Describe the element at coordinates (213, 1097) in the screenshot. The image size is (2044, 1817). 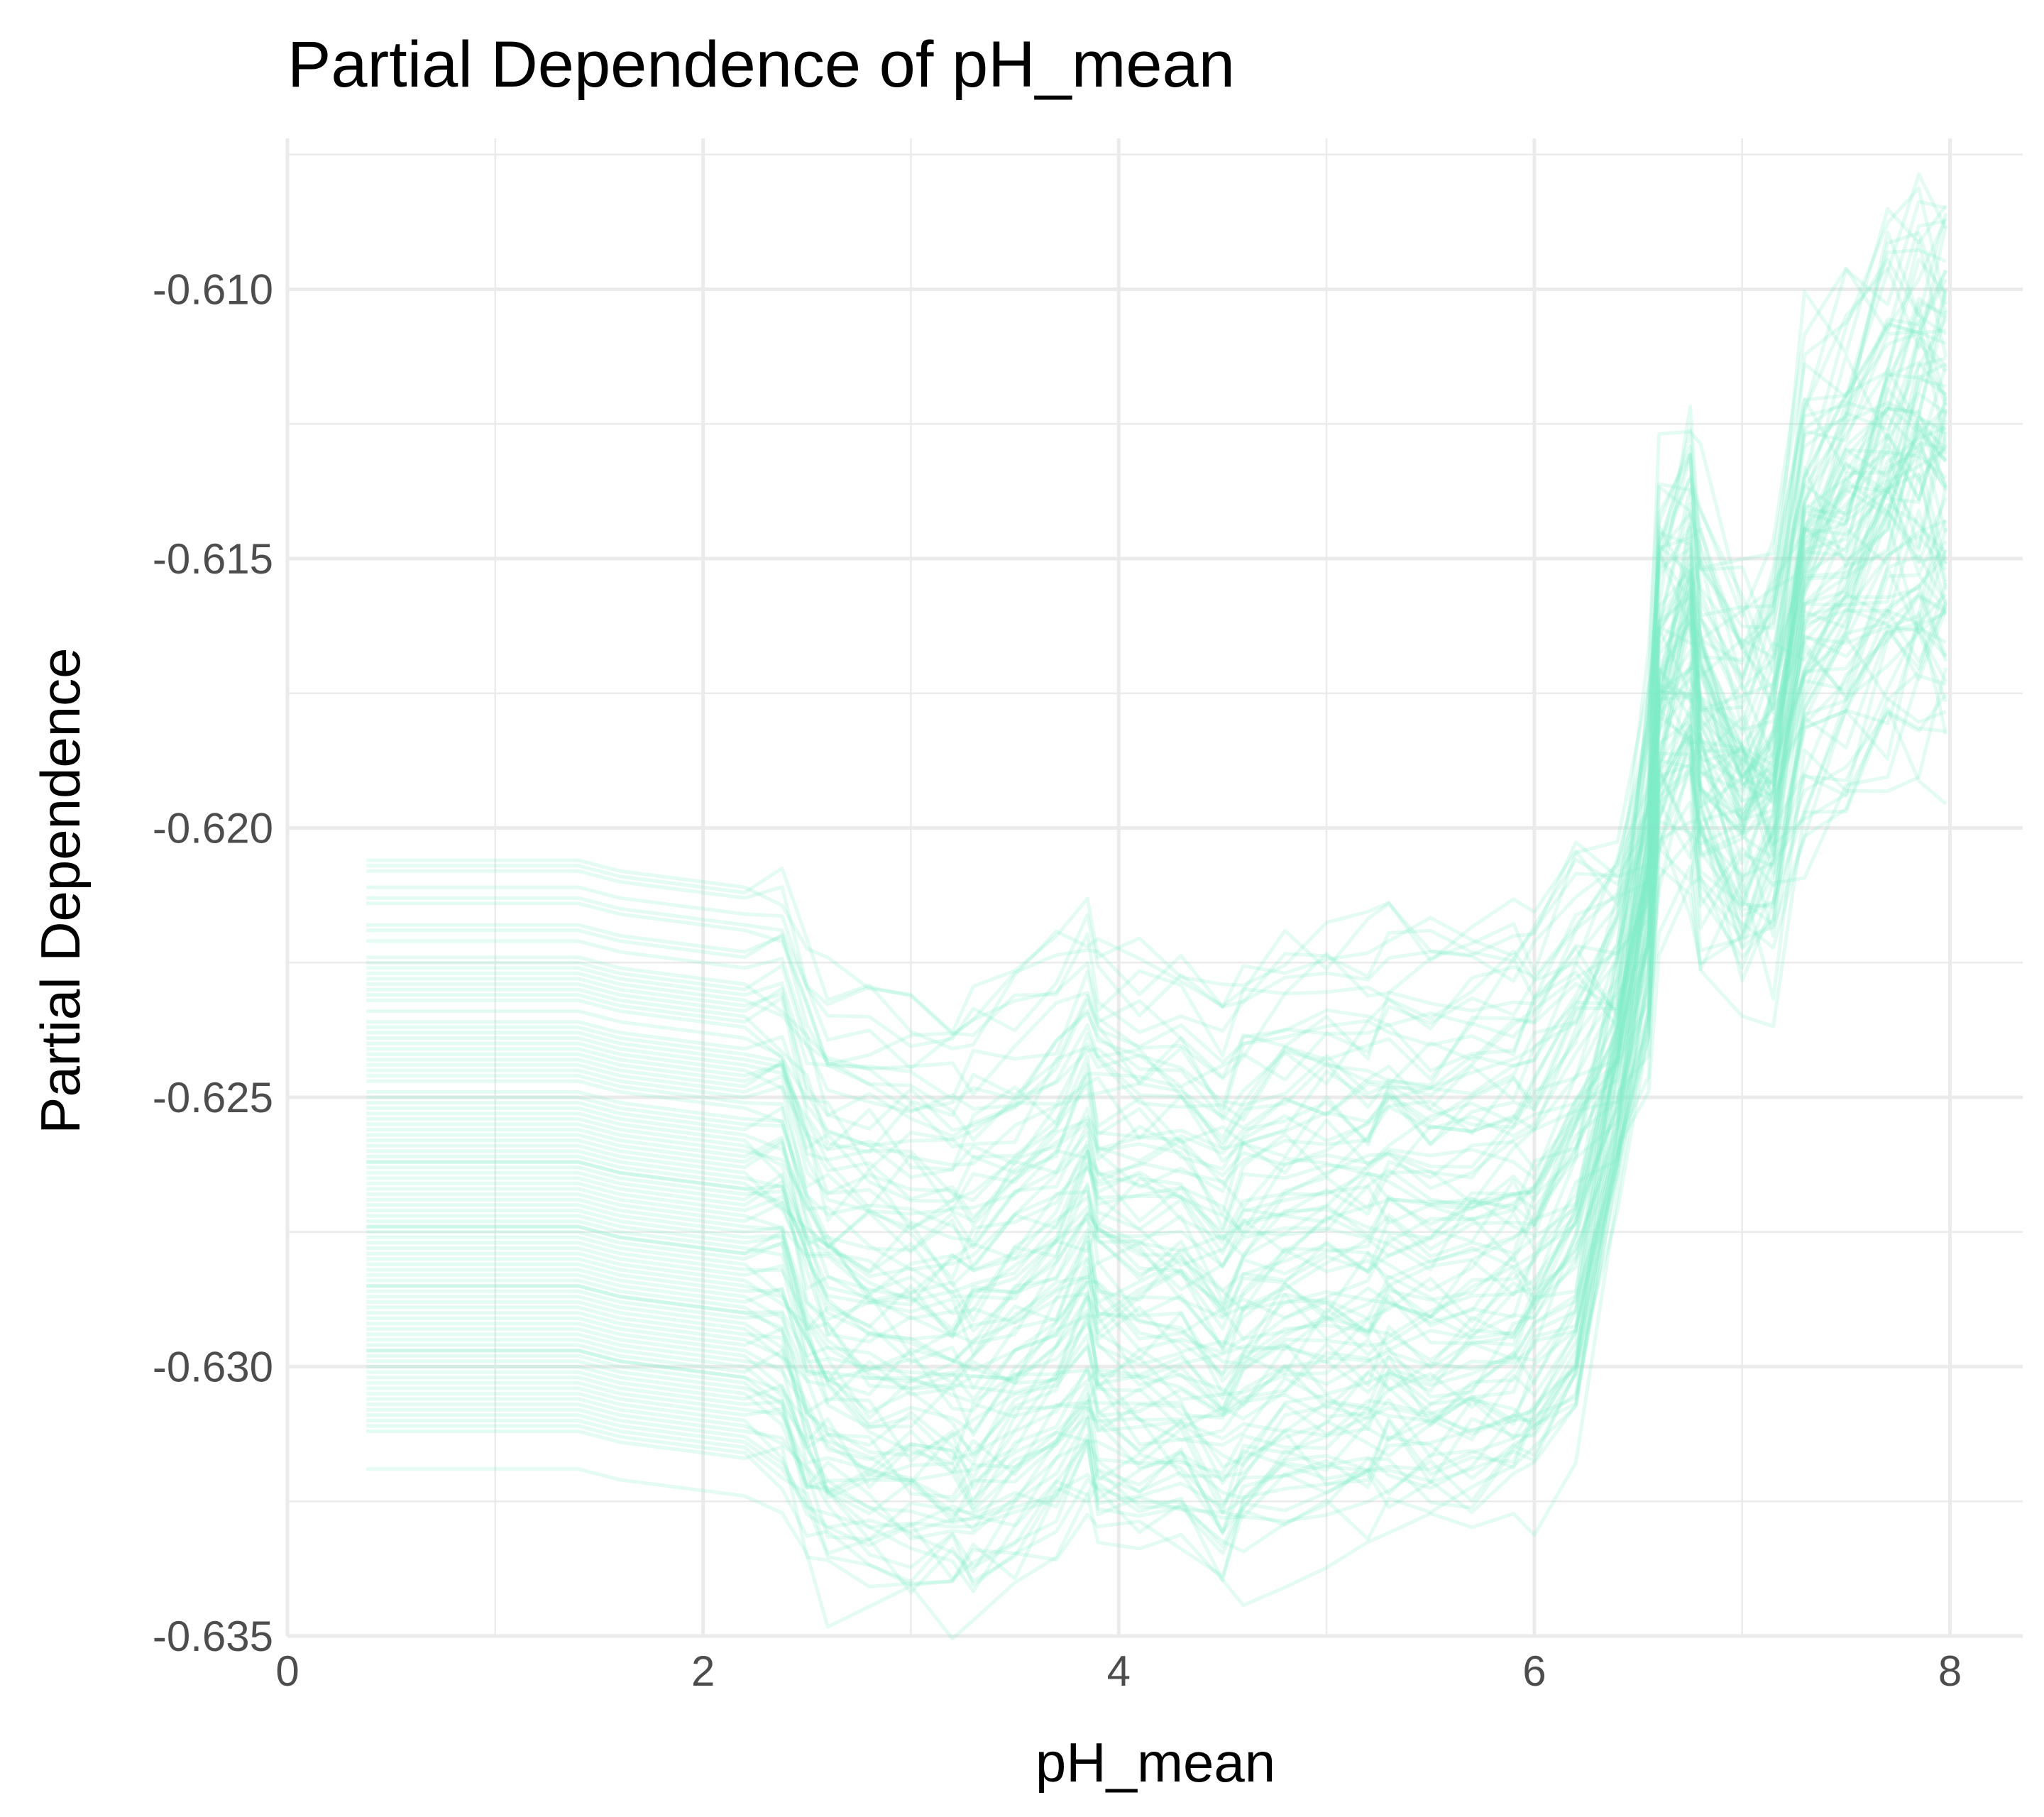
I see `y-tick-label: -0.625` at that location.